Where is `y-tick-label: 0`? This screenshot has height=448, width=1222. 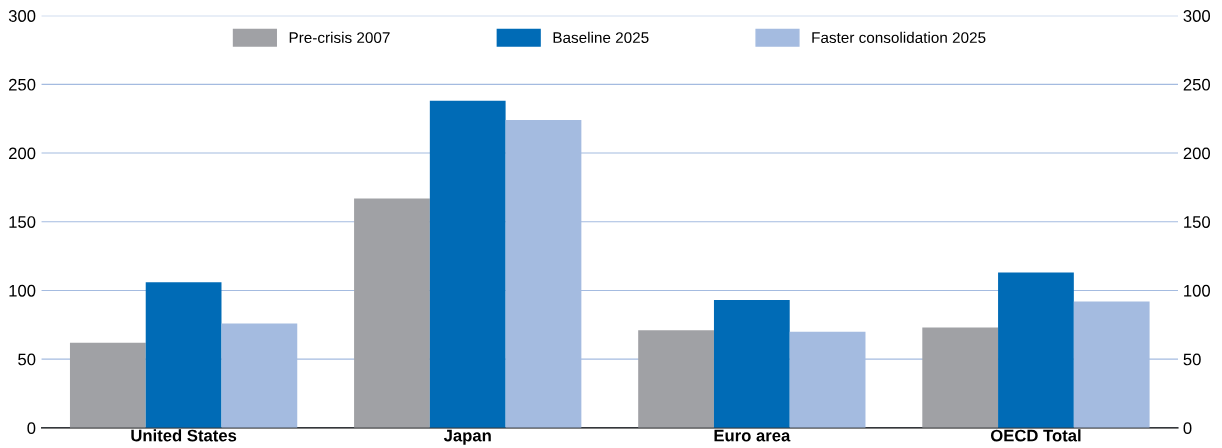 y-tick-label: 0 is located at coordinates (31, 428).